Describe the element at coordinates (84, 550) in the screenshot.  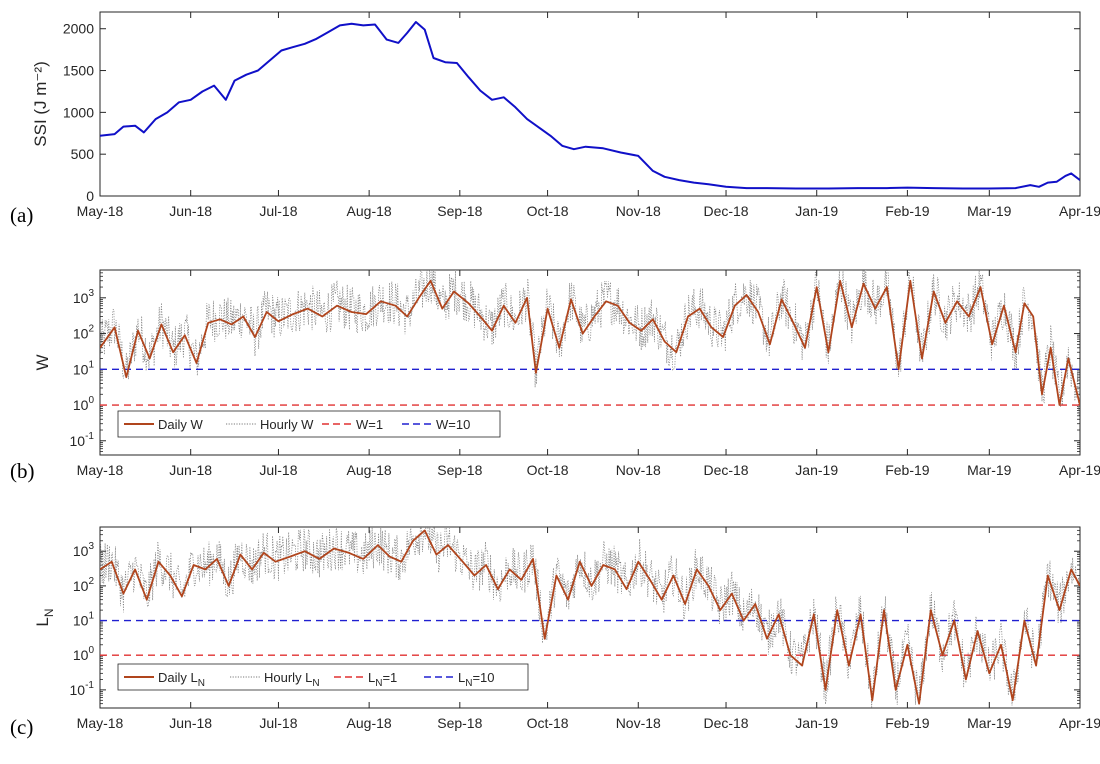
I see `y-tick-label: 10³` at that location.